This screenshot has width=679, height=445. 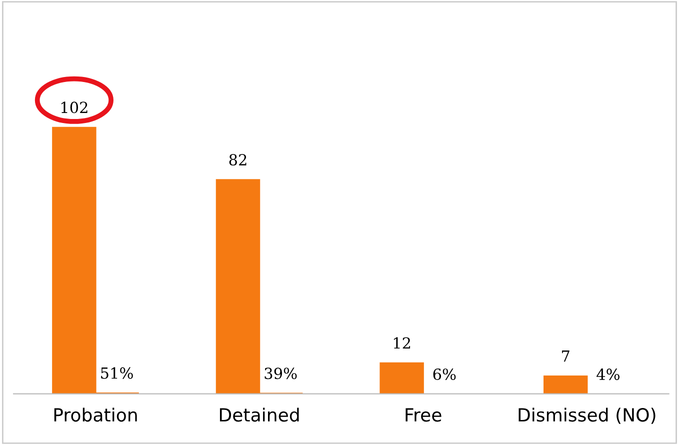 What do you see at coordinates (444, 374) in the screenshot?
I see `data-label: 6%` at bounding box center [444, 374].